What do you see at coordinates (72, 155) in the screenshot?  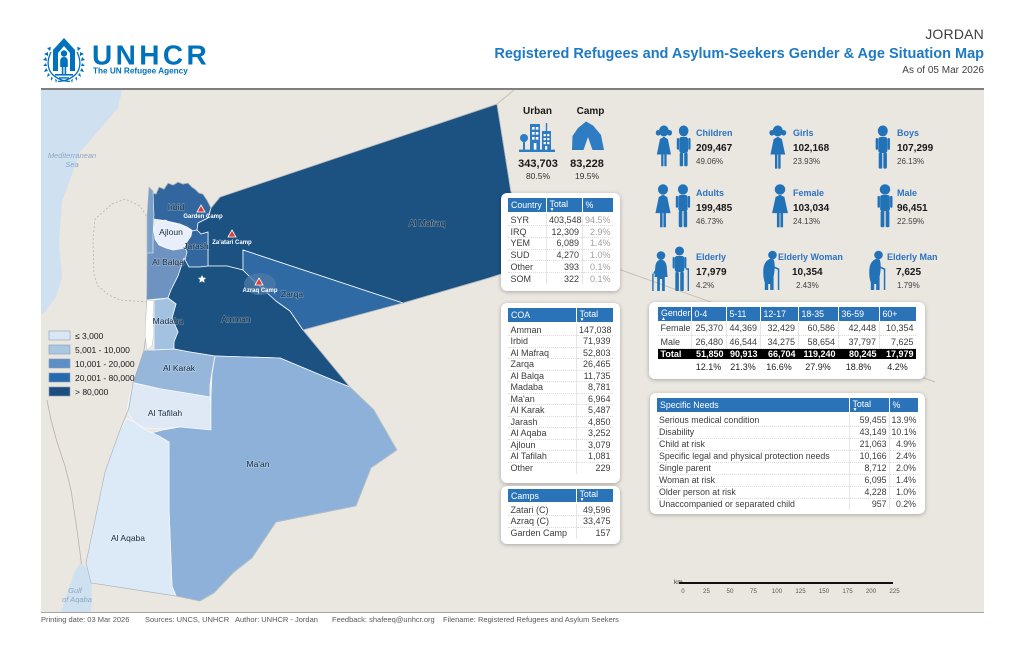 I see `svg-text: Mediterranean` at bounding box center [72, 155].